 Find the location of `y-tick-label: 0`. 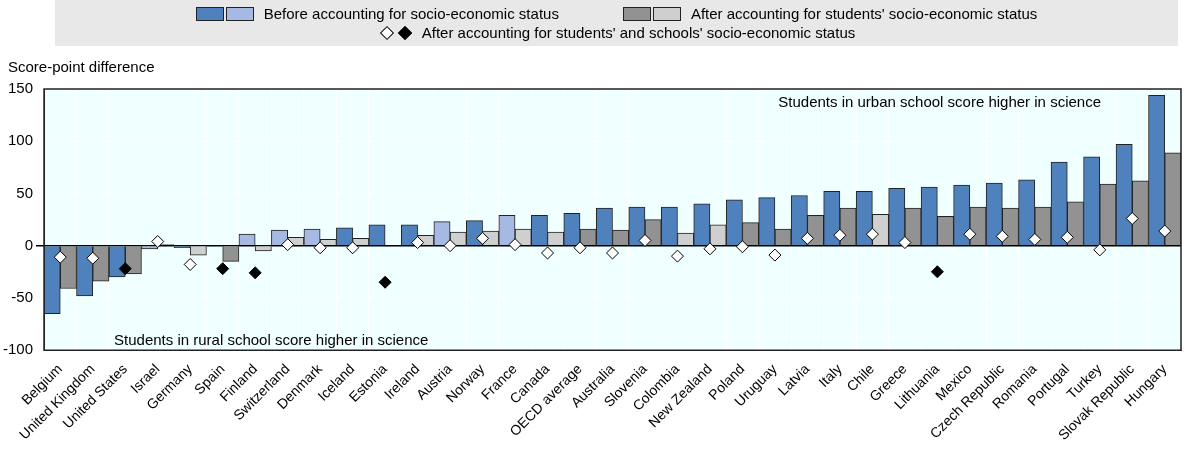

y-tick-label: 0 is located at coordinates (29, 244).